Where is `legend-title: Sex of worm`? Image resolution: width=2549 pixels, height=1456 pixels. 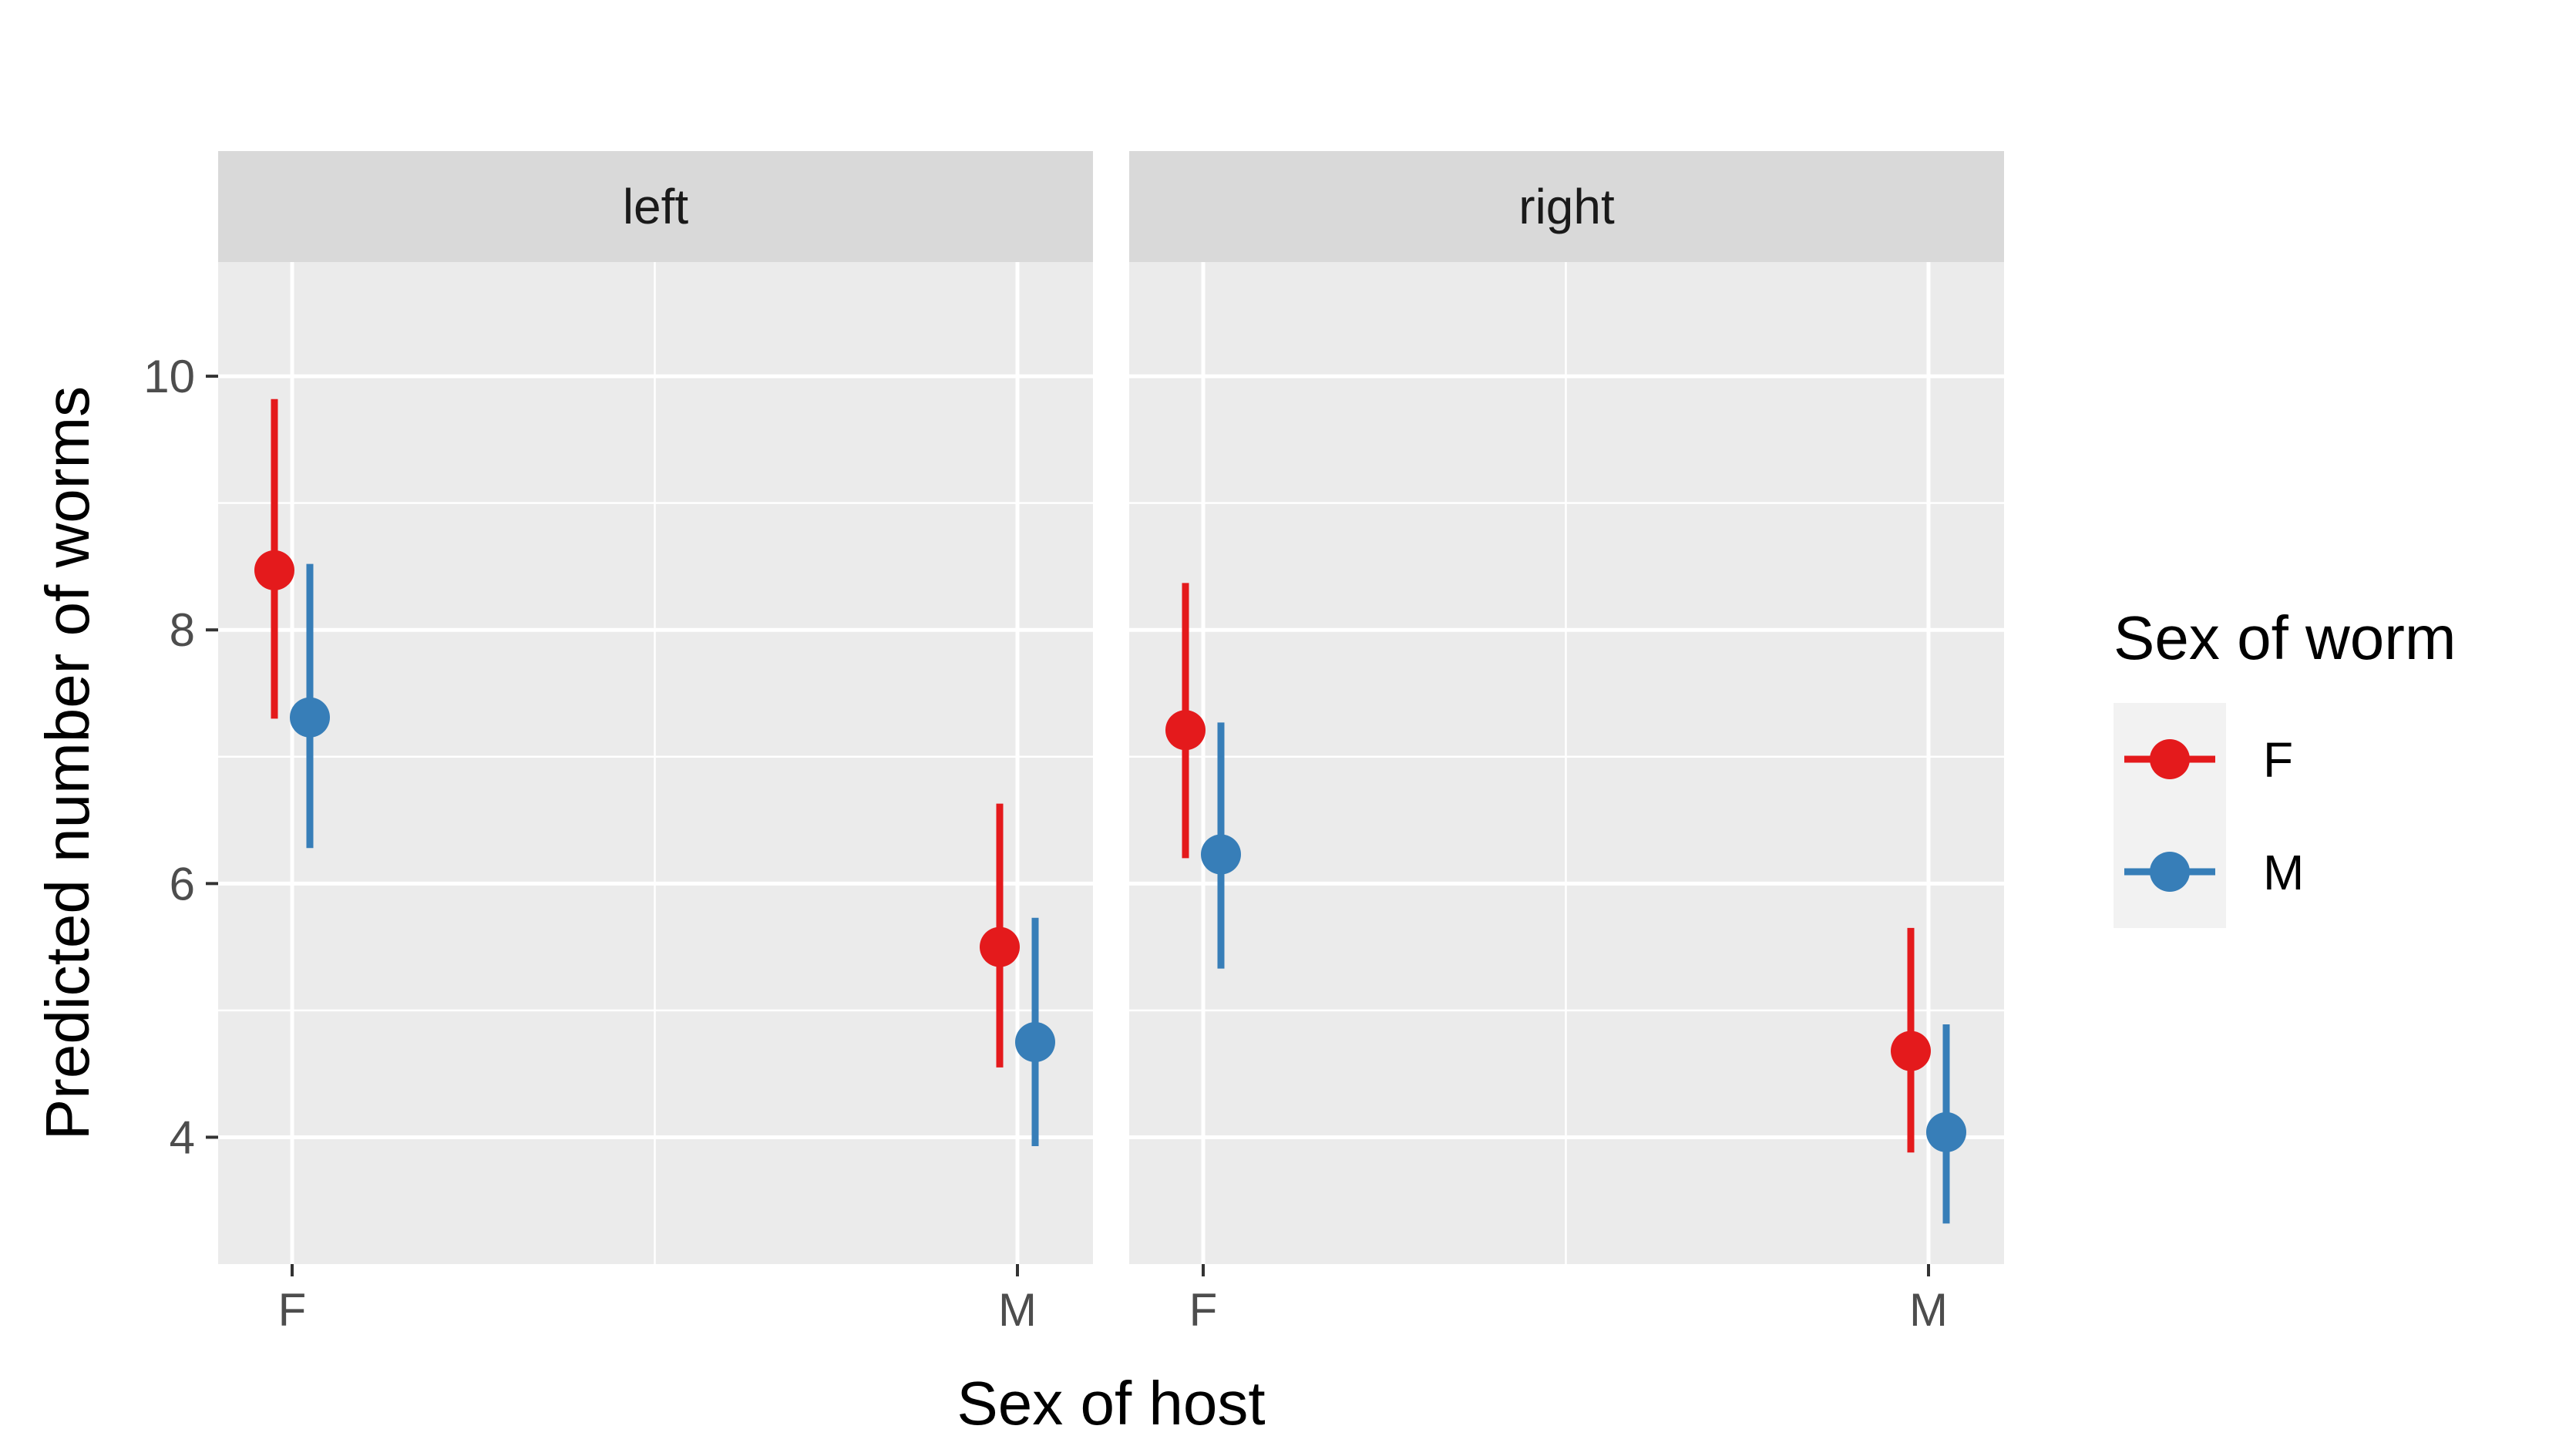
legend-title: Sex of worm is located at coordinates (2285, 638).